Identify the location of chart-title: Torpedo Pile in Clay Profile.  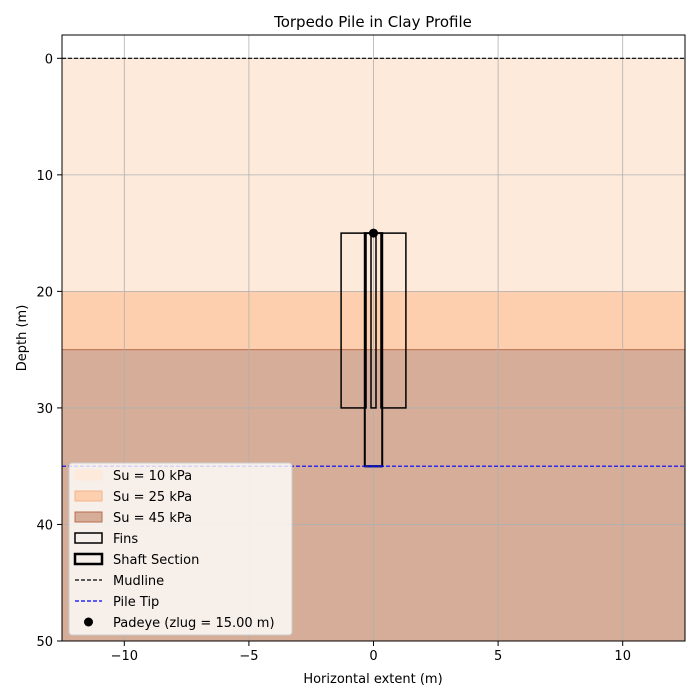
(372, 22).